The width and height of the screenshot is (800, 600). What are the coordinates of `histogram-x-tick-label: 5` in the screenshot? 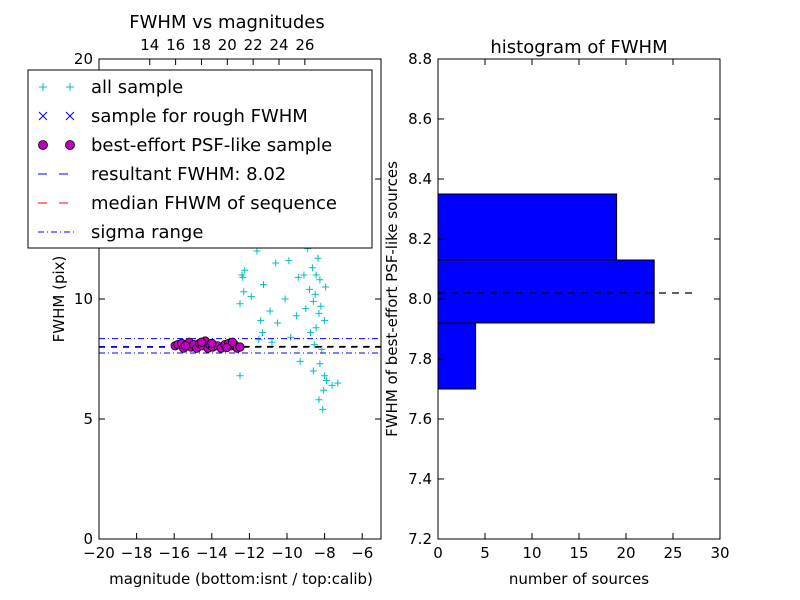 It's located at (485, 553).